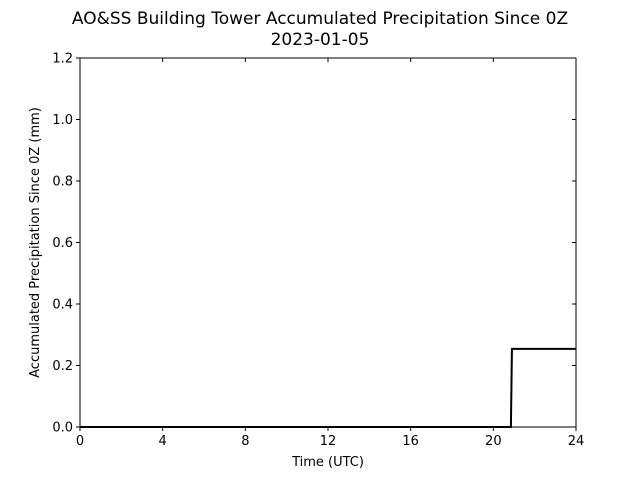 This screenshot has width=640, height=484. I want to click on y-axis-label: Accumulated Precipitation Since 0Z (mm), so click(35, 242).